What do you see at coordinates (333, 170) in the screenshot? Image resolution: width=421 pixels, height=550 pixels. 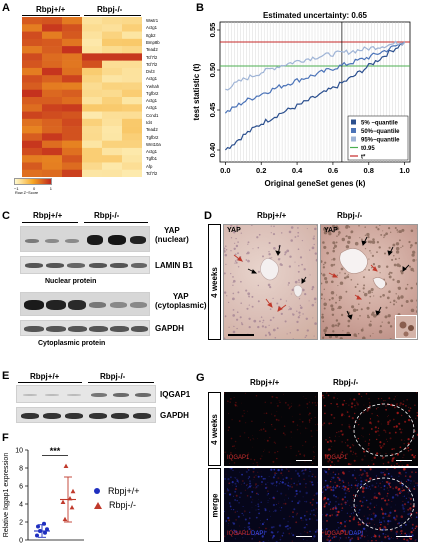 I see `x-tick-label: 0.6` at bounding box center [333, 170].